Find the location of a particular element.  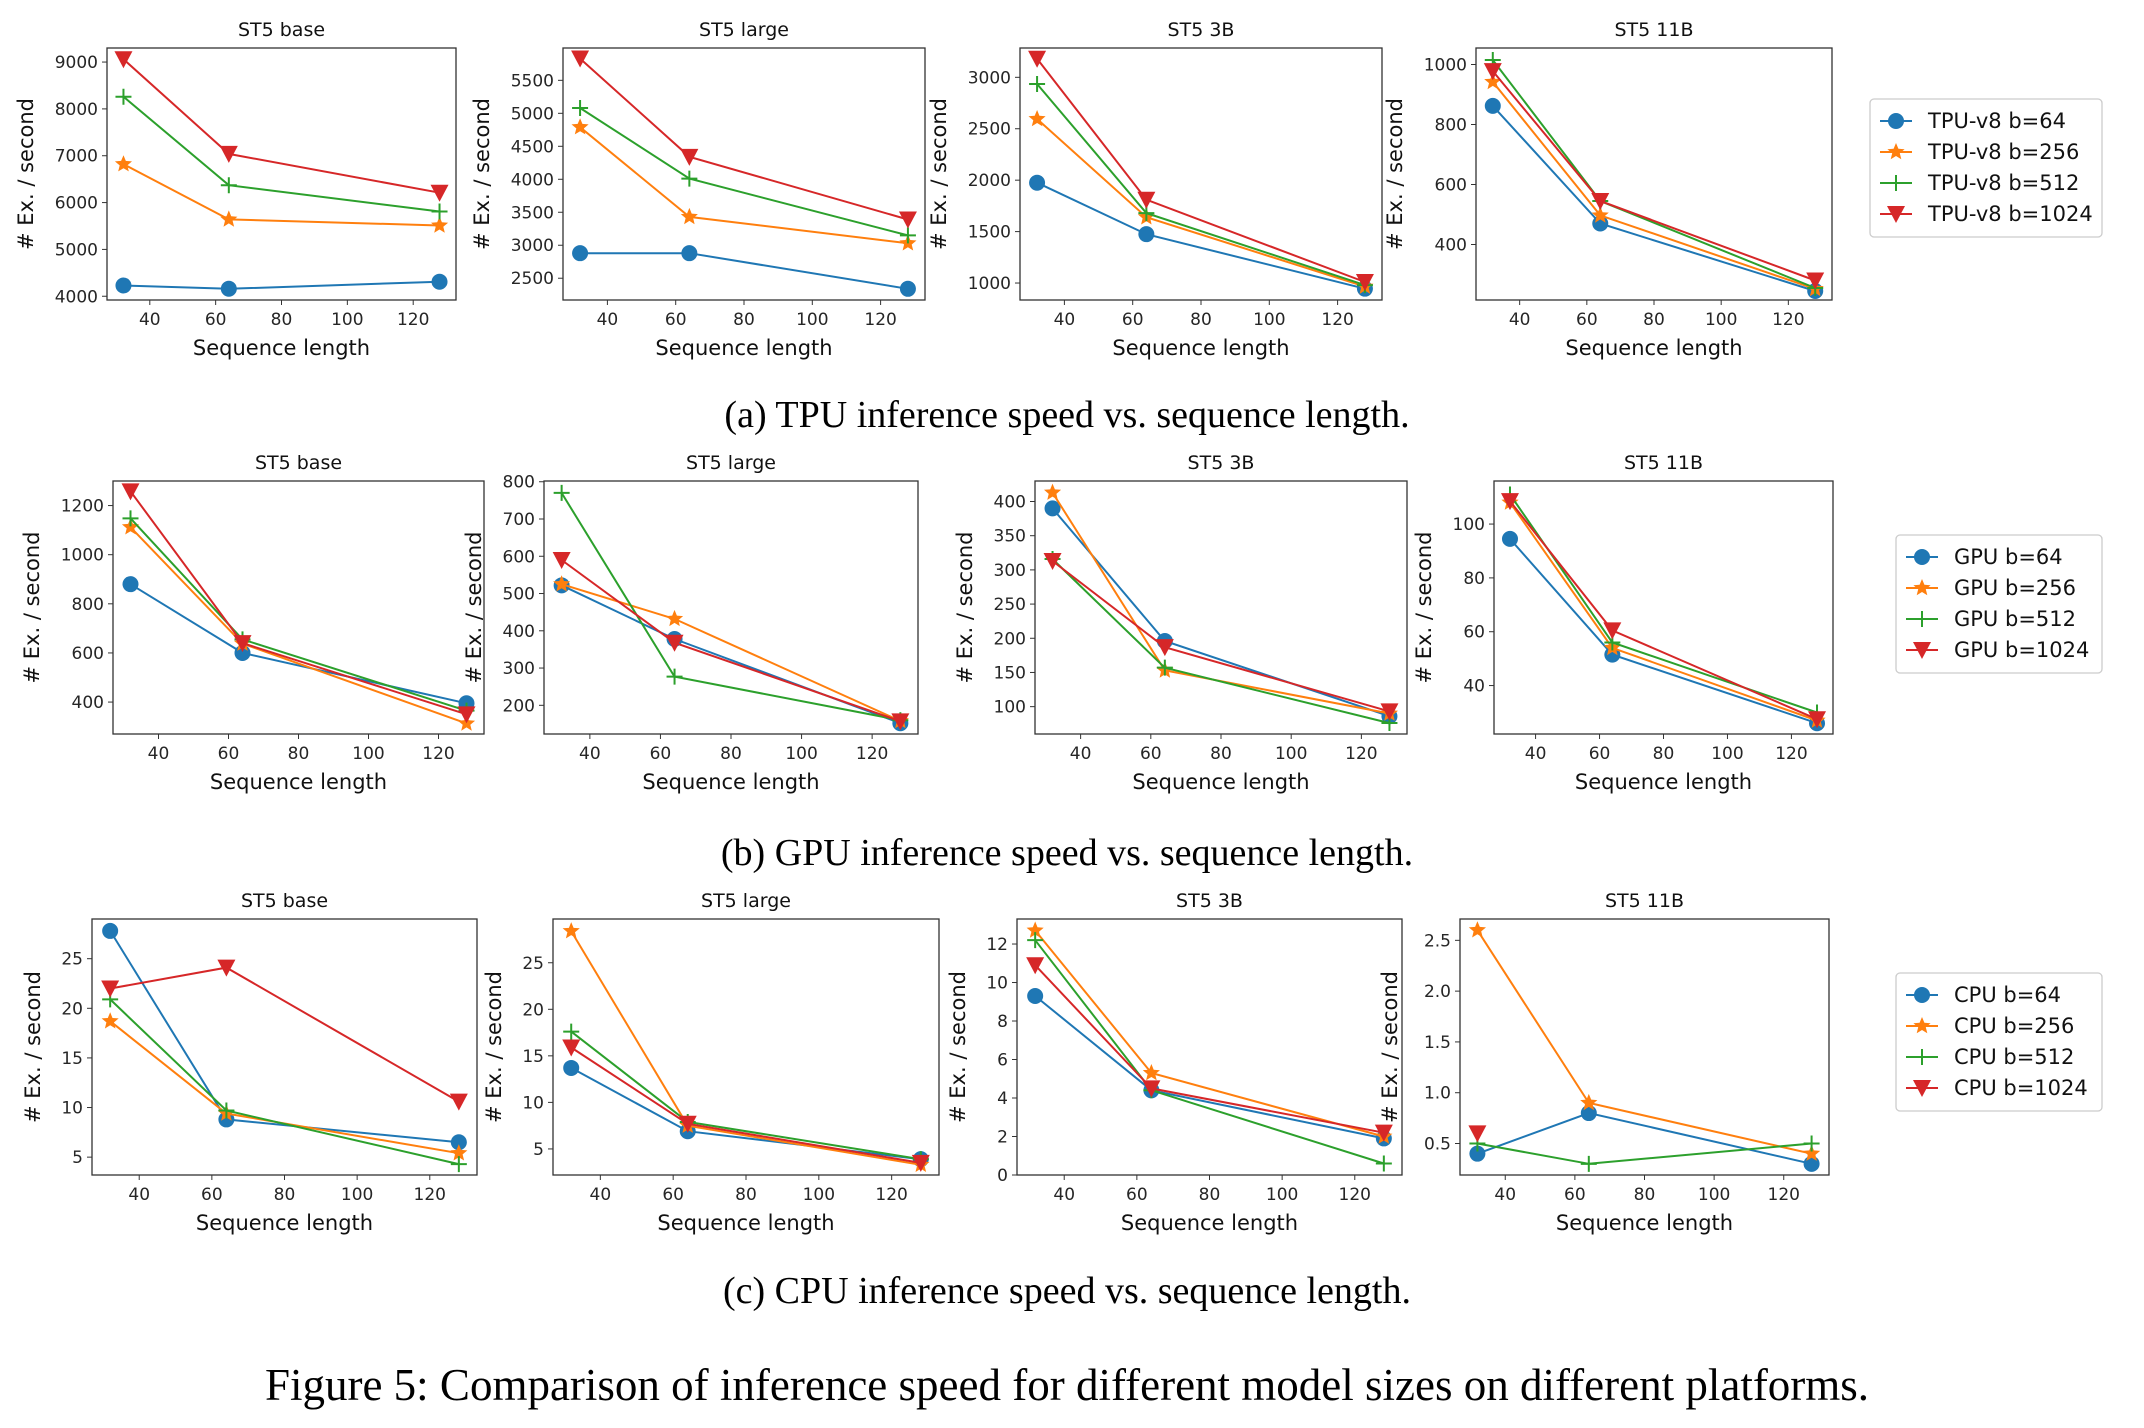

y-tick-label: 350 is located at coordinates (1010, 537).